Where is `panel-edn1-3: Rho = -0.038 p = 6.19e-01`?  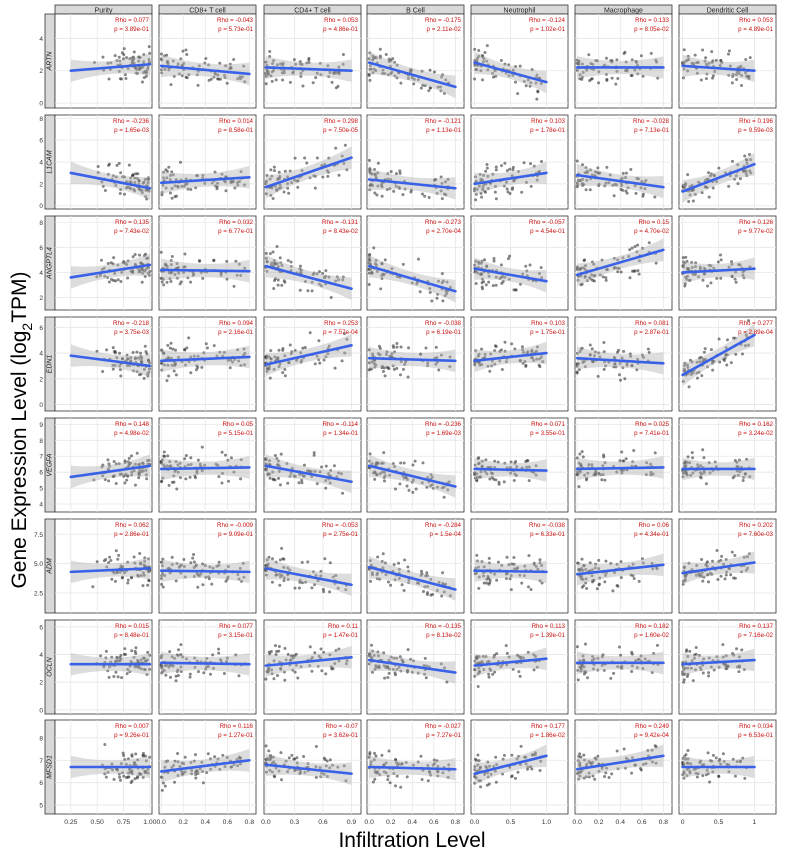
panel-edn1-3: Rho = -0.038 p = 6.19e-01 is located at coordinates (415, 364).